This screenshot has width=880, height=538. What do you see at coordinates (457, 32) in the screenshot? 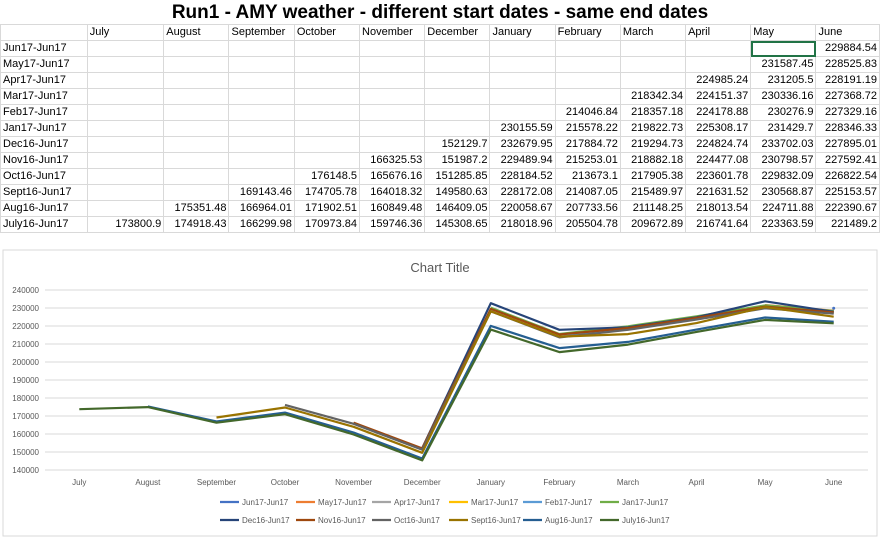
I see `column-header: December` at bounding box center [457, 32].